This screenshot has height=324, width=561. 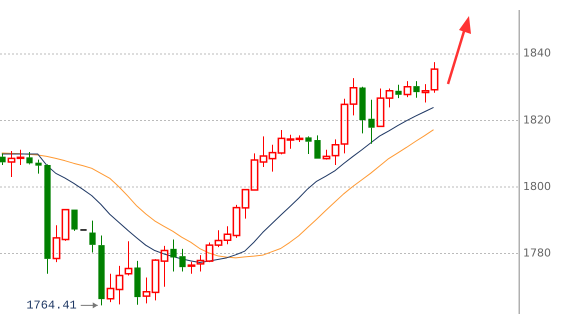 What do you see at coordinates (537, 186) in the screenshot?
I see `y-tick-label: 1800` at bounding box center [537, 186].